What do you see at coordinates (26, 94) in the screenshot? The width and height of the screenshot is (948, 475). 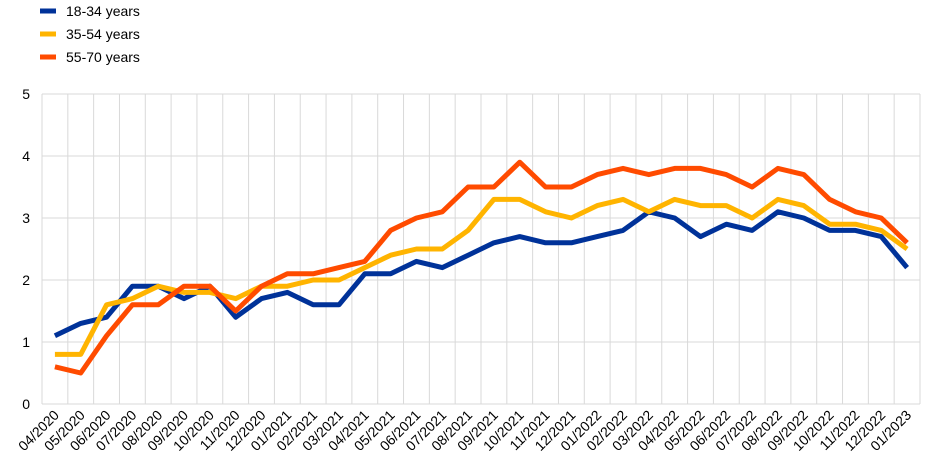 I see `y-tick-label: 5` at bounding box center [26, 94].